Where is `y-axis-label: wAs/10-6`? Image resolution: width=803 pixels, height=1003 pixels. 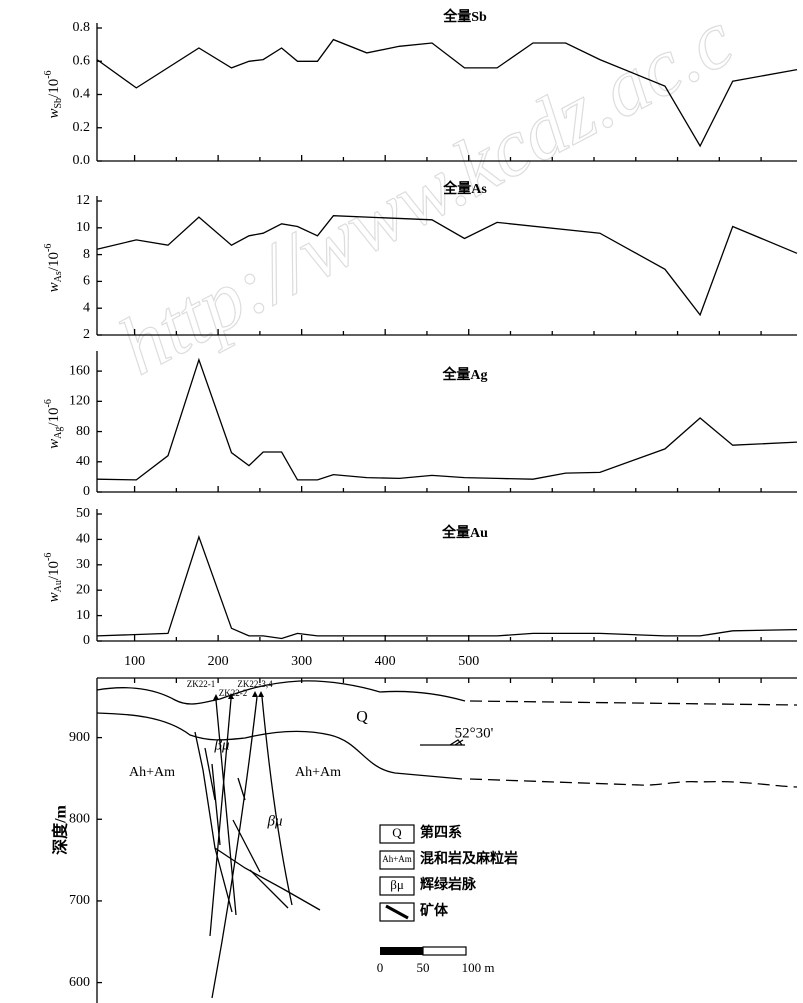 y-axis-label: wAs/10-6 is located at coordinates (53, 268).